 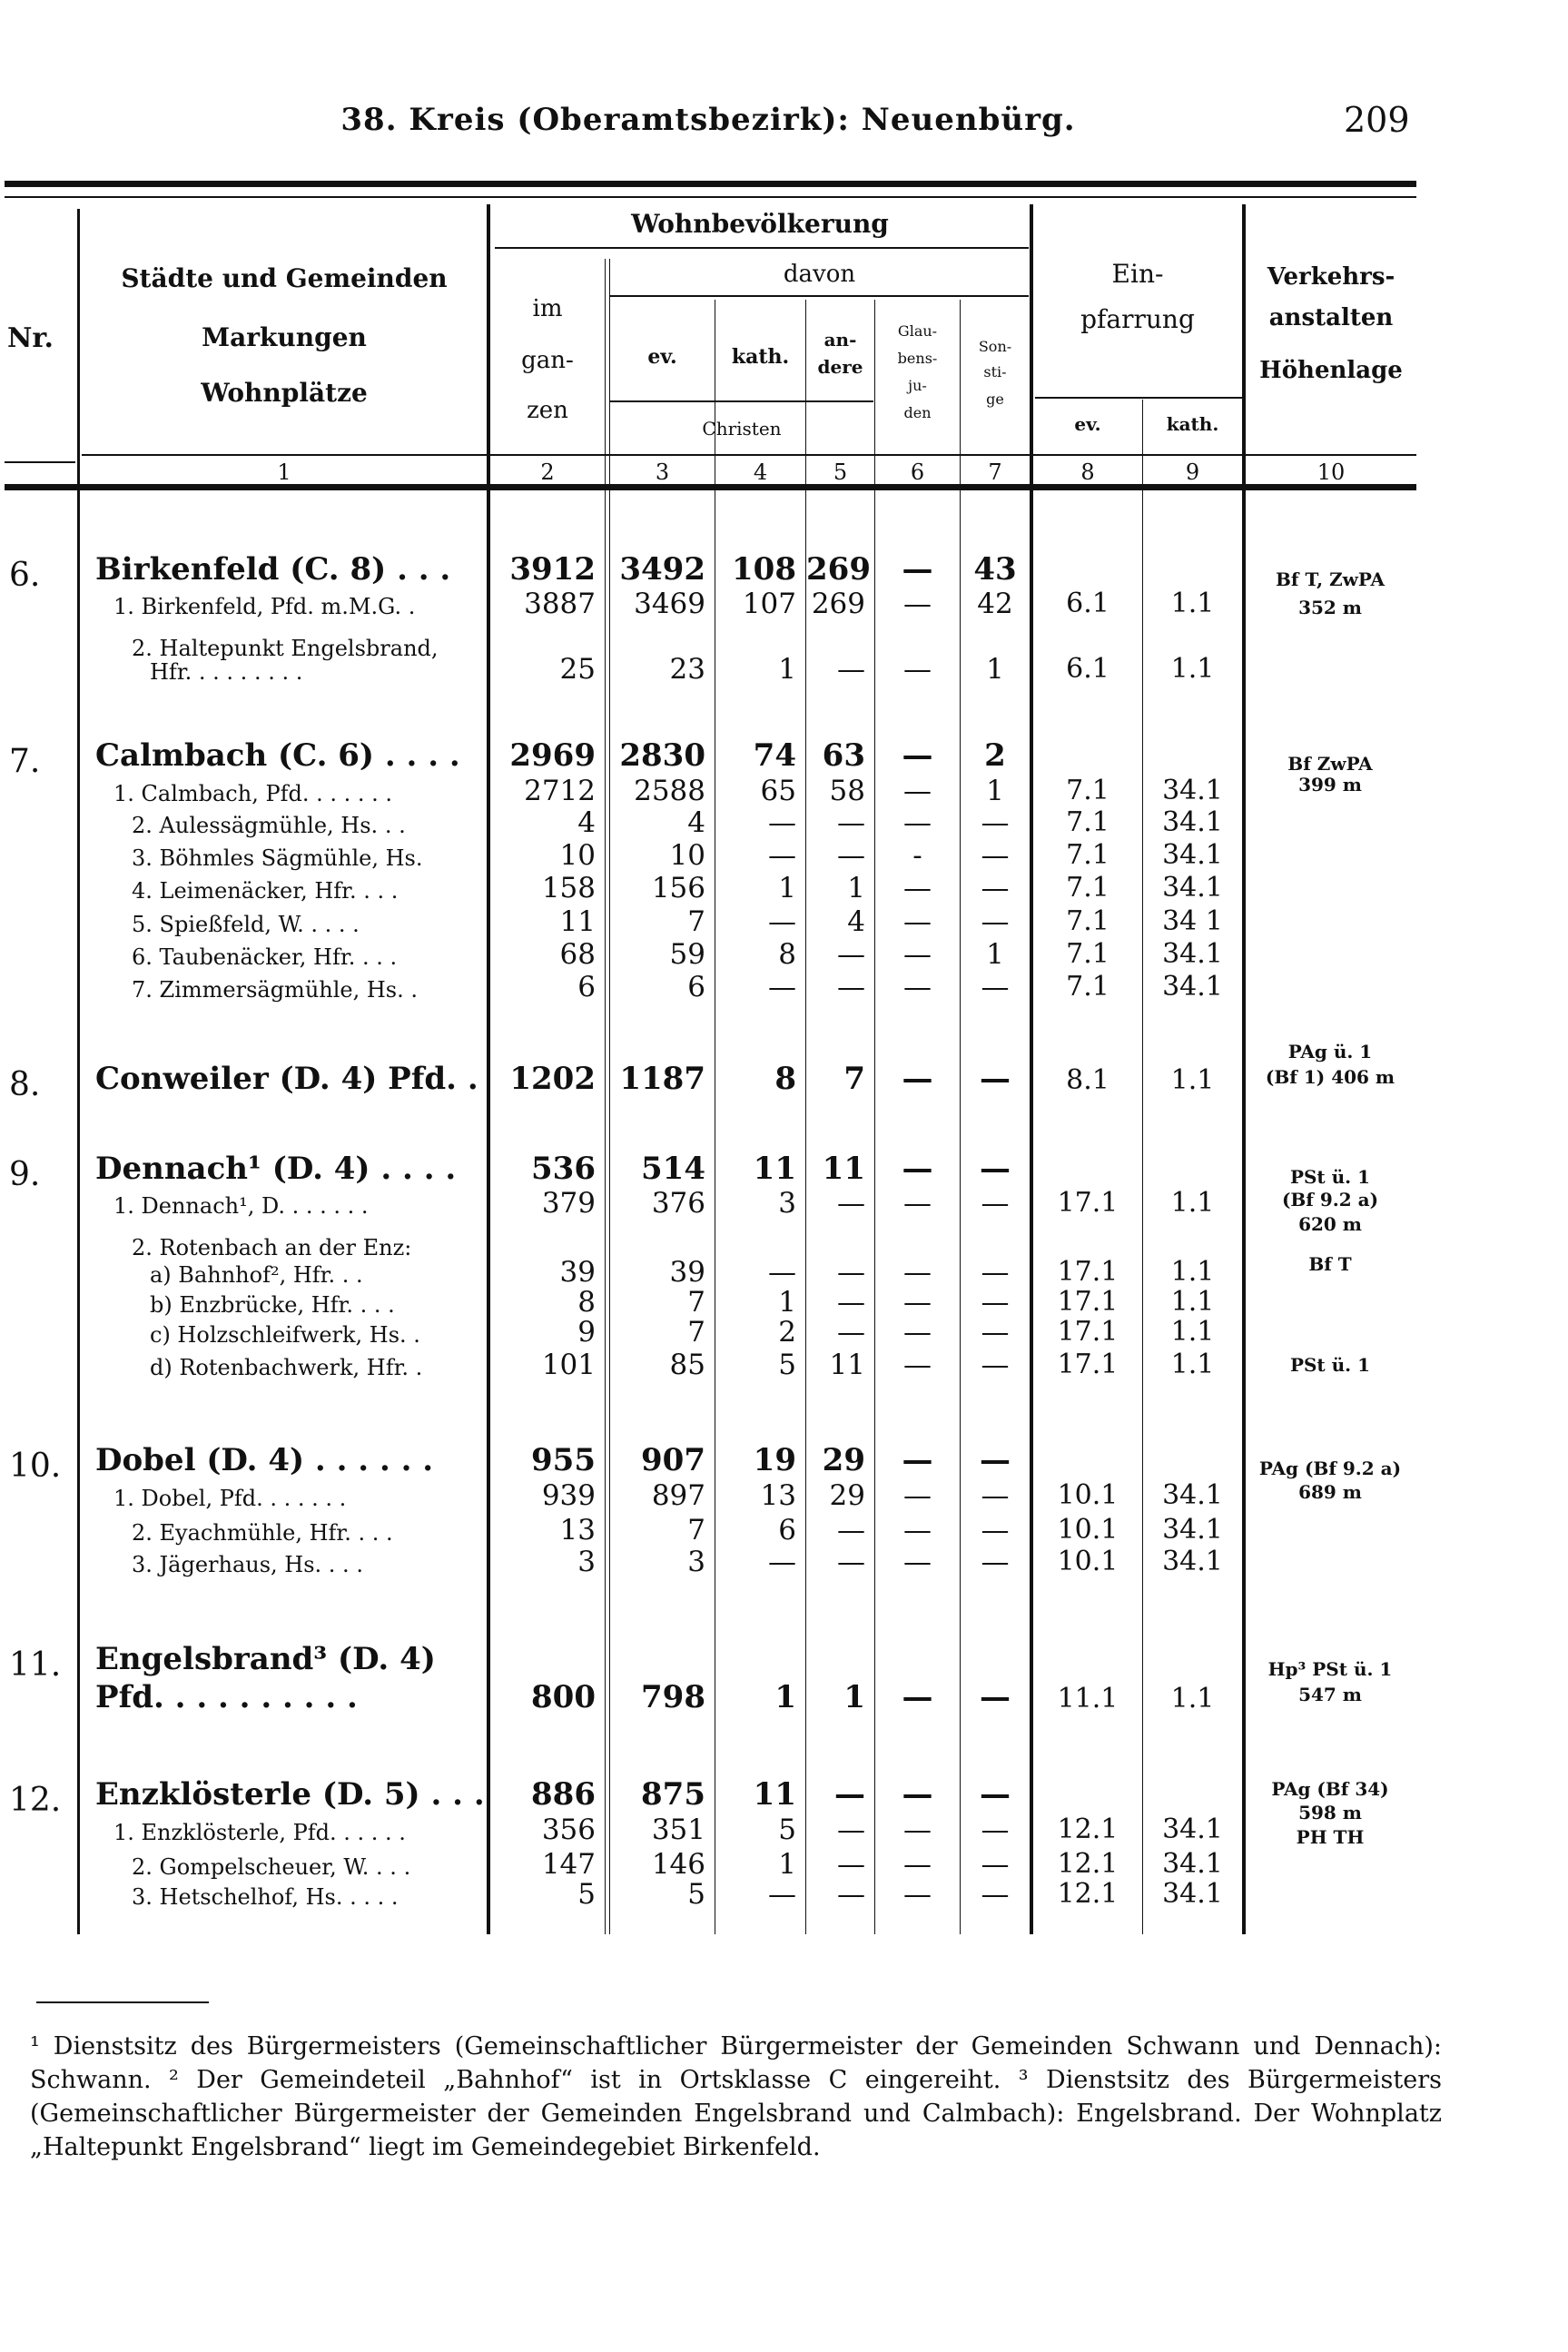 I want to click on population-value: 59, so click(x=687, y=955).